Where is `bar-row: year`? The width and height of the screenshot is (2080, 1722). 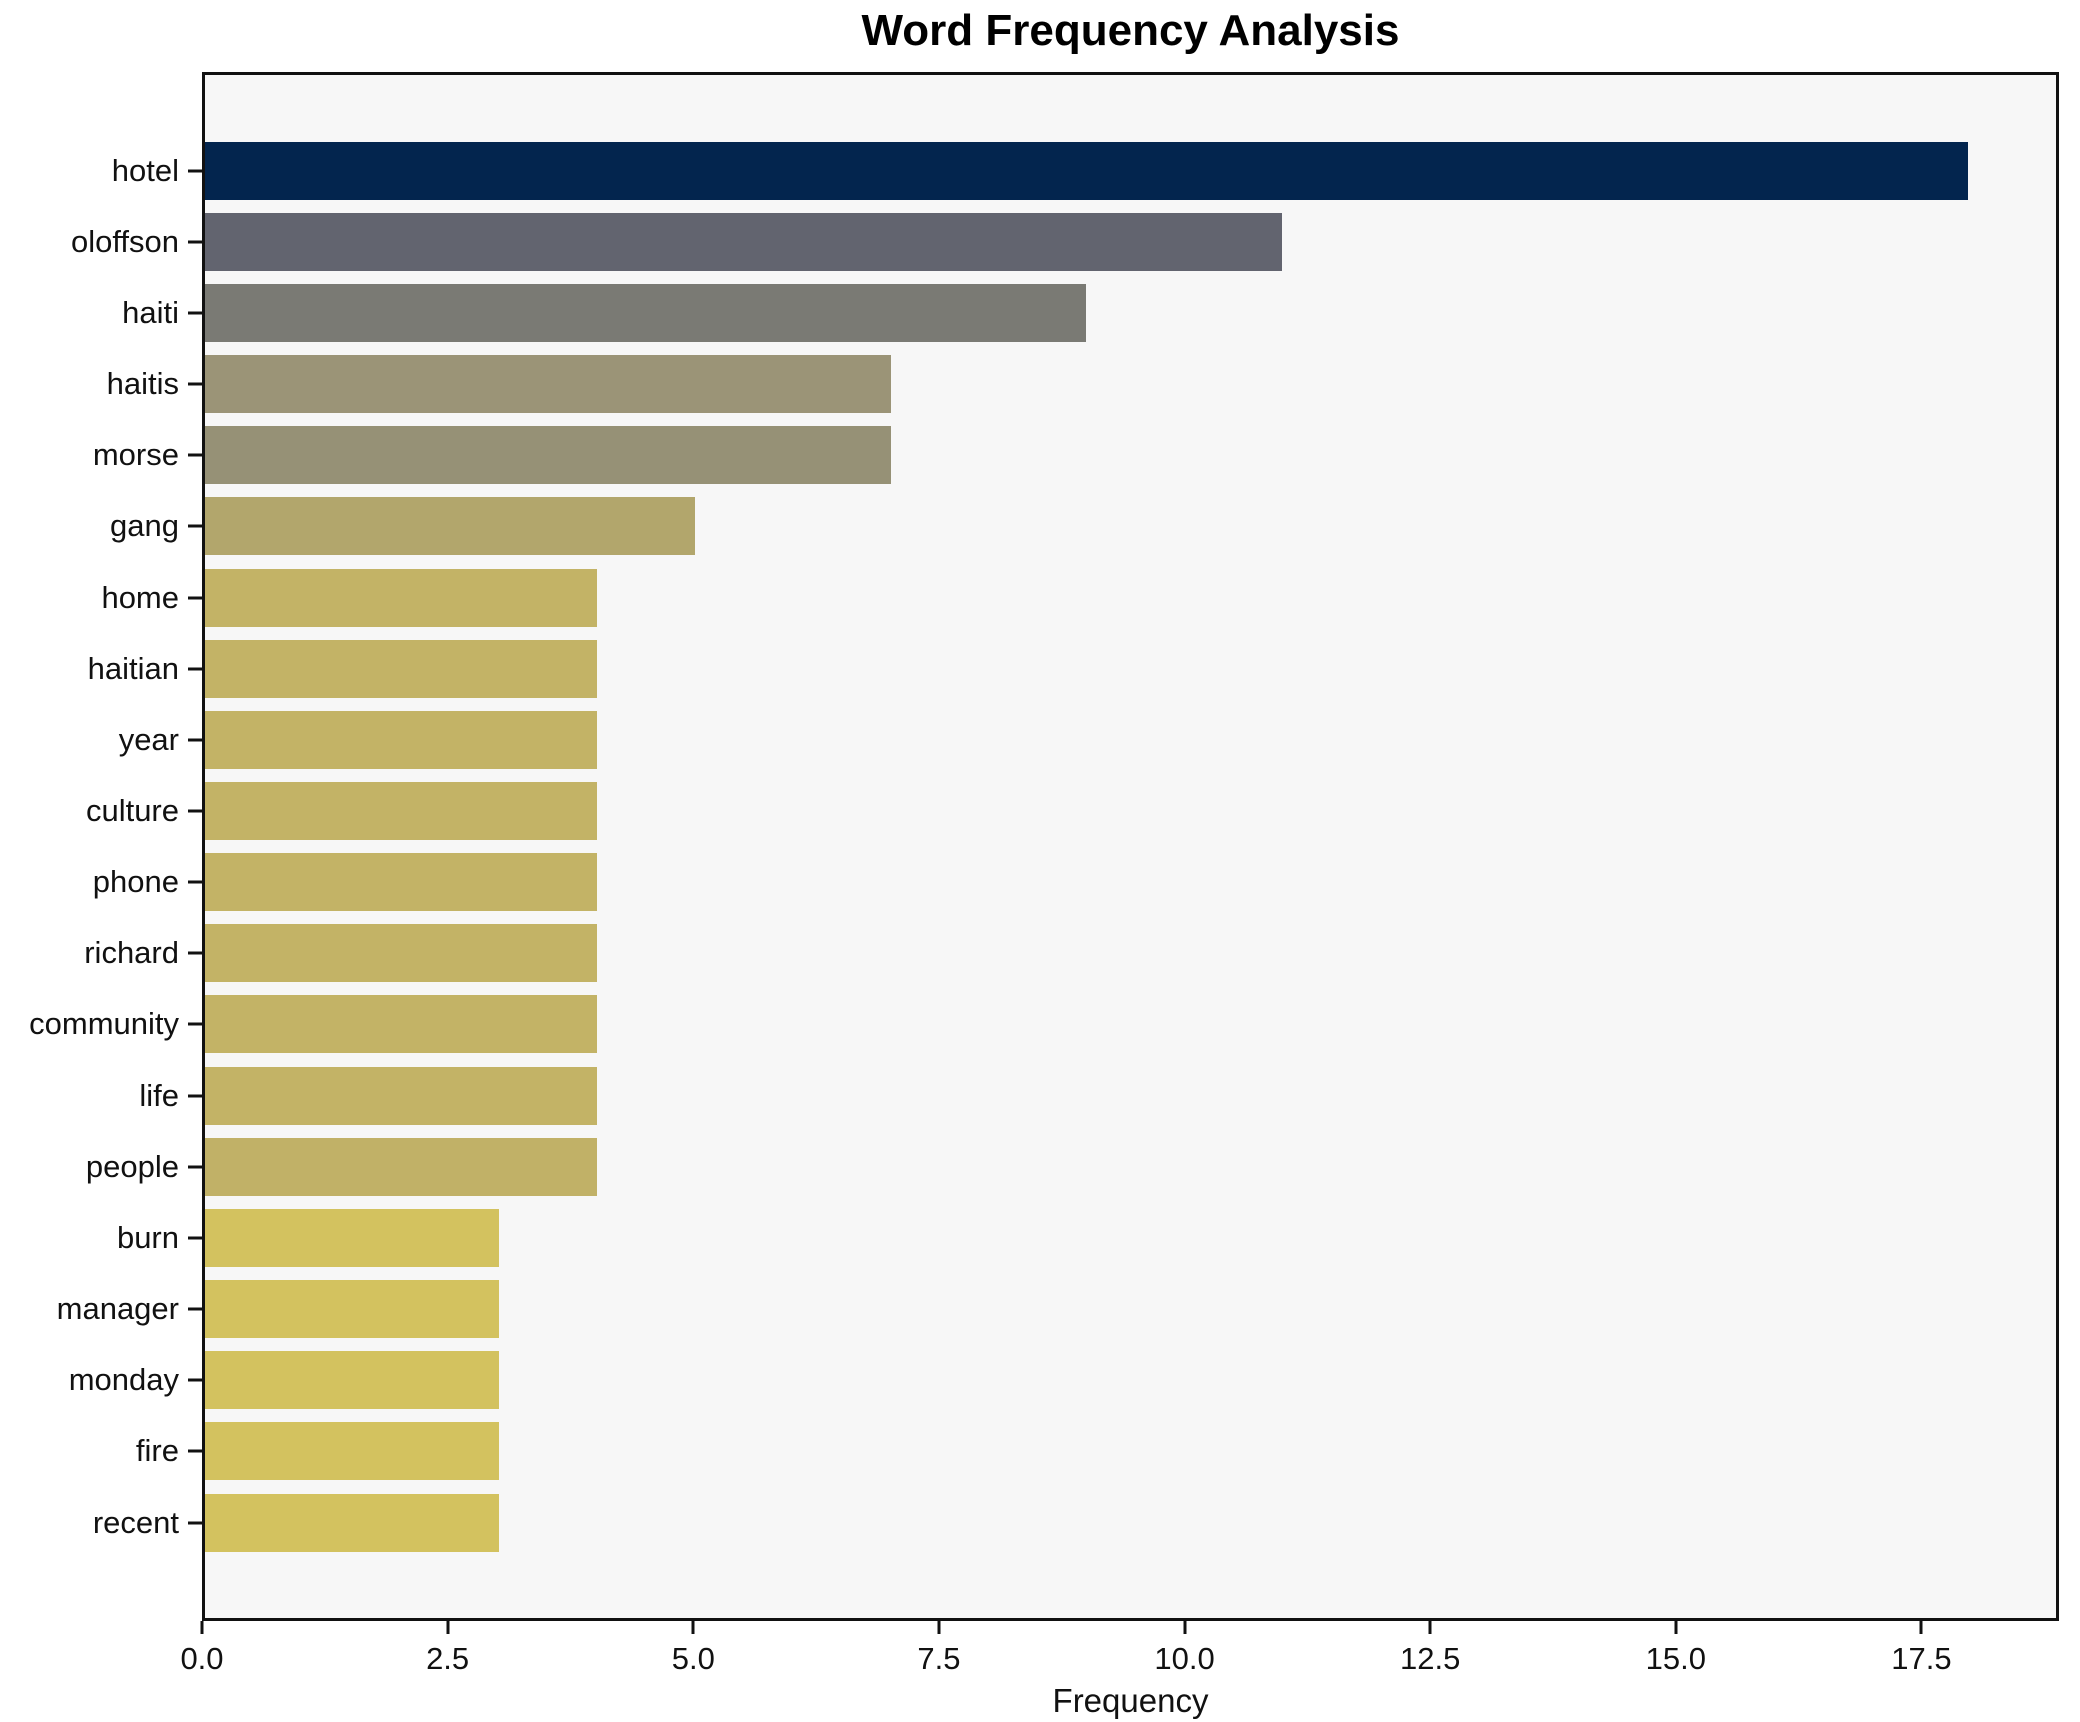 bar-row: year is located at coordinates (1087, 739).